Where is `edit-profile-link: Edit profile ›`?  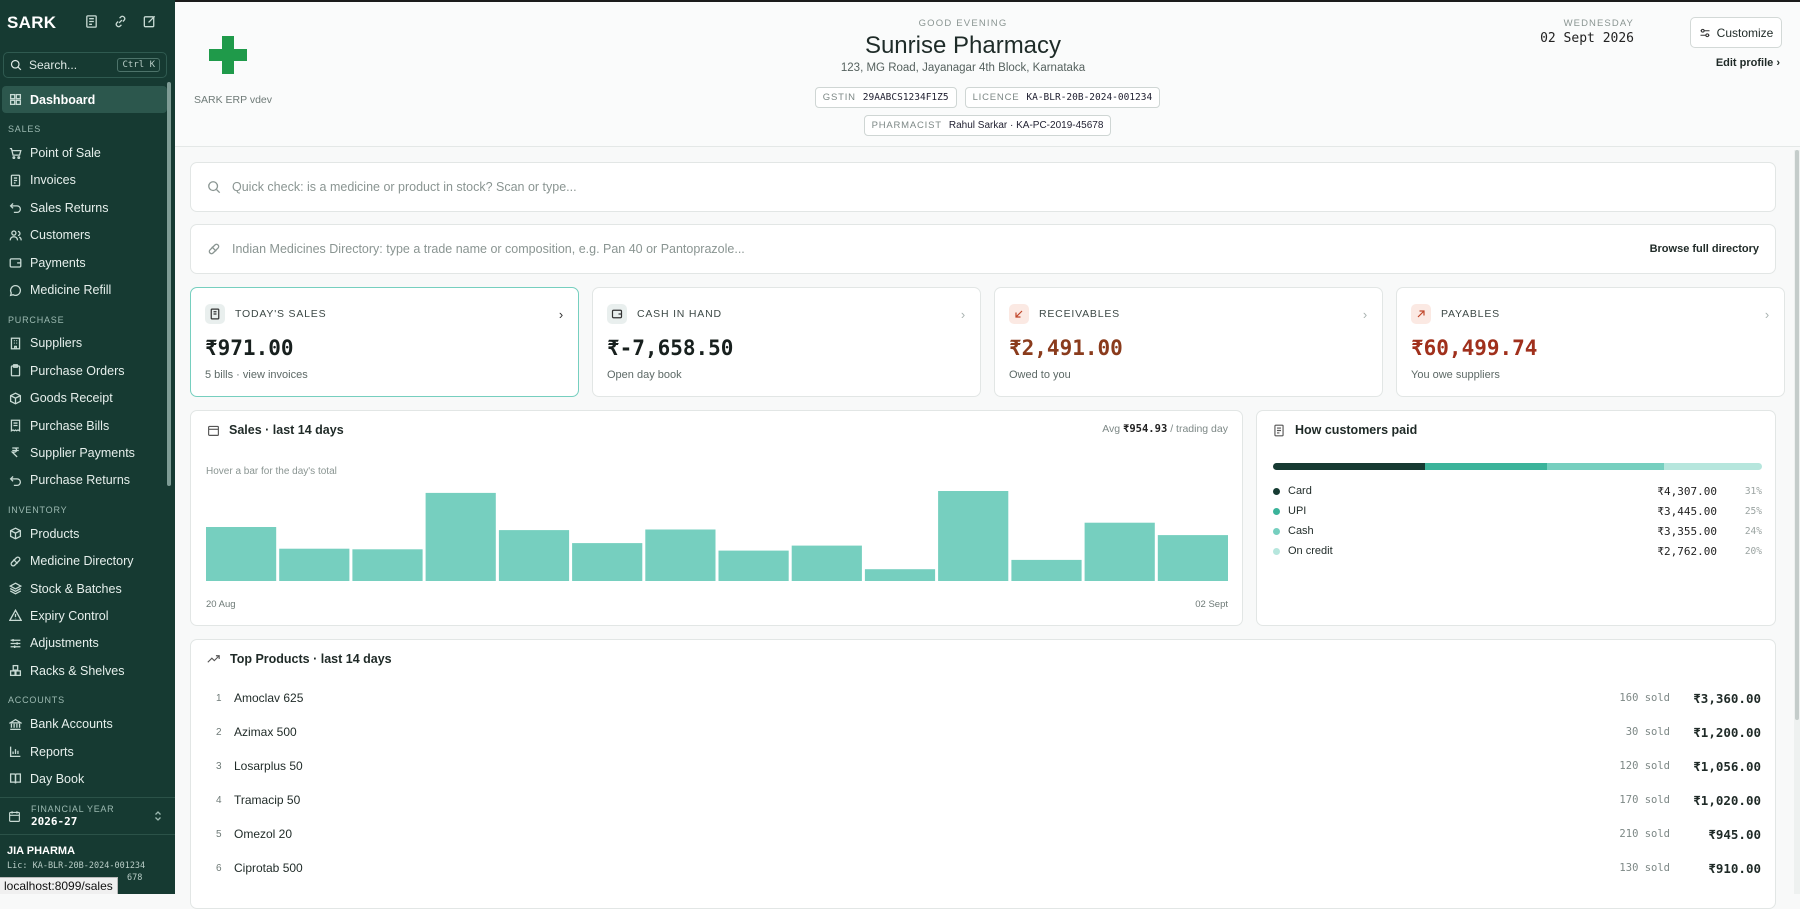
edit-profile-link: Edit profile › is located at coordinates (1748, 63).